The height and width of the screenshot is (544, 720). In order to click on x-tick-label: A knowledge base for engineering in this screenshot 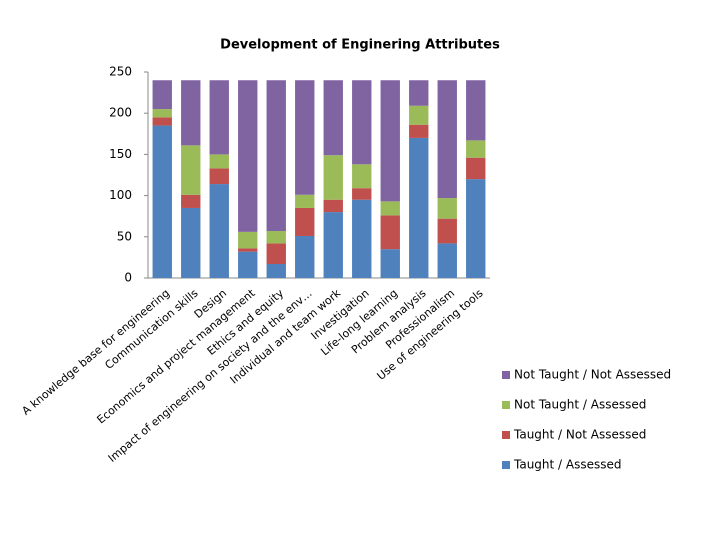, I will do `click(95, 352)`.